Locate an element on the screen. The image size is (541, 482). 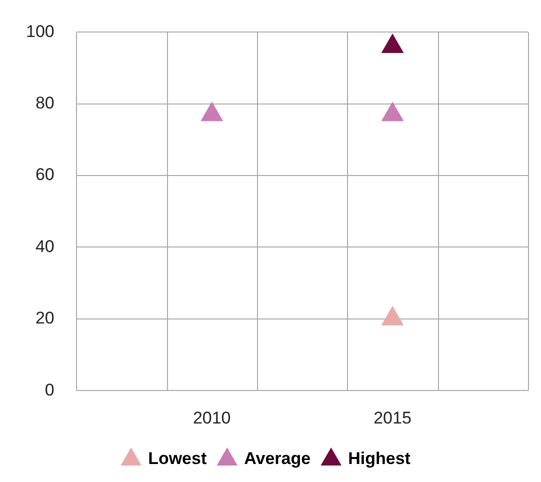
y-tick-label: 0 is located at coordinates (49, 390).